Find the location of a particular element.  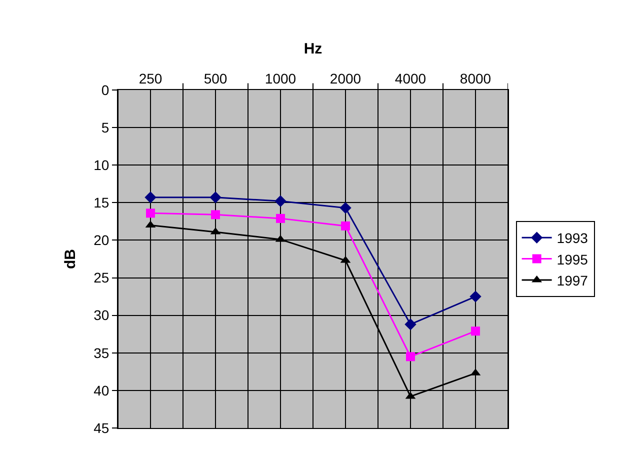

y-tick-label: 30 is located at coordinates (102, 315).